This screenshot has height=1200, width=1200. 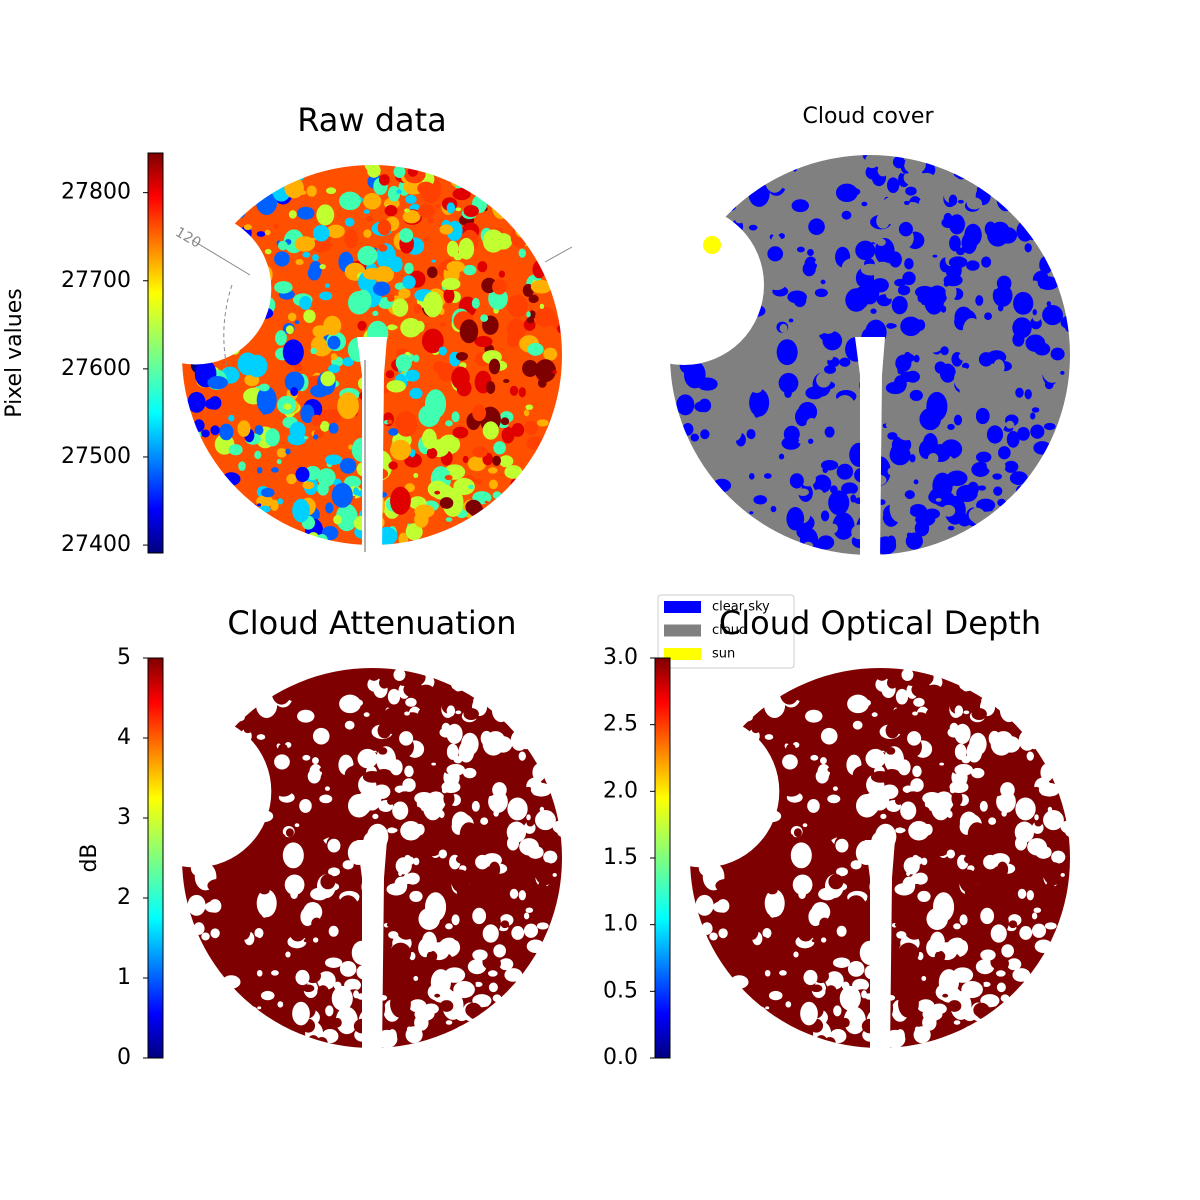 What do you see at coordinates (620, 990) in the screenshot?
I see `colorbar-tick-label: 0.5` at bounding box center [620, 990].